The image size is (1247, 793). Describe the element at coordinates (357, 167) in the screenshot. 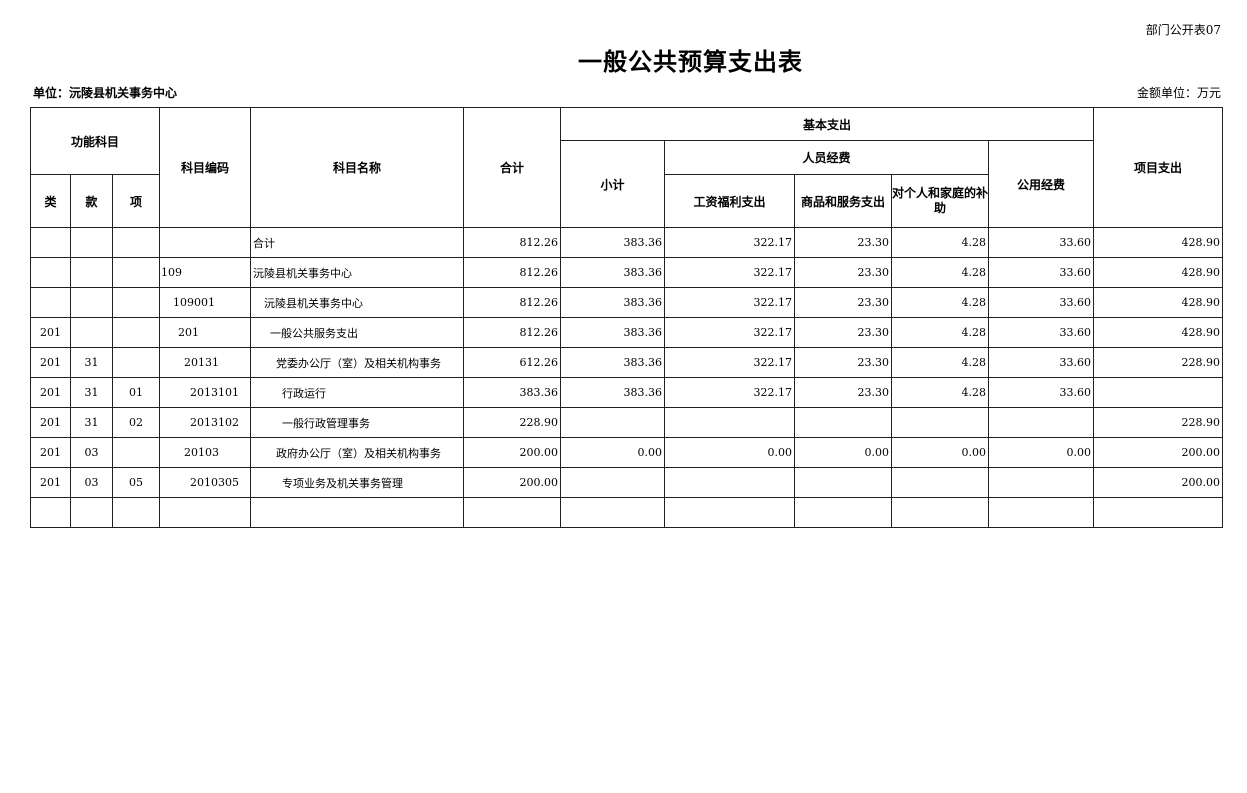

I see `header-name: 科目名称` at that location.